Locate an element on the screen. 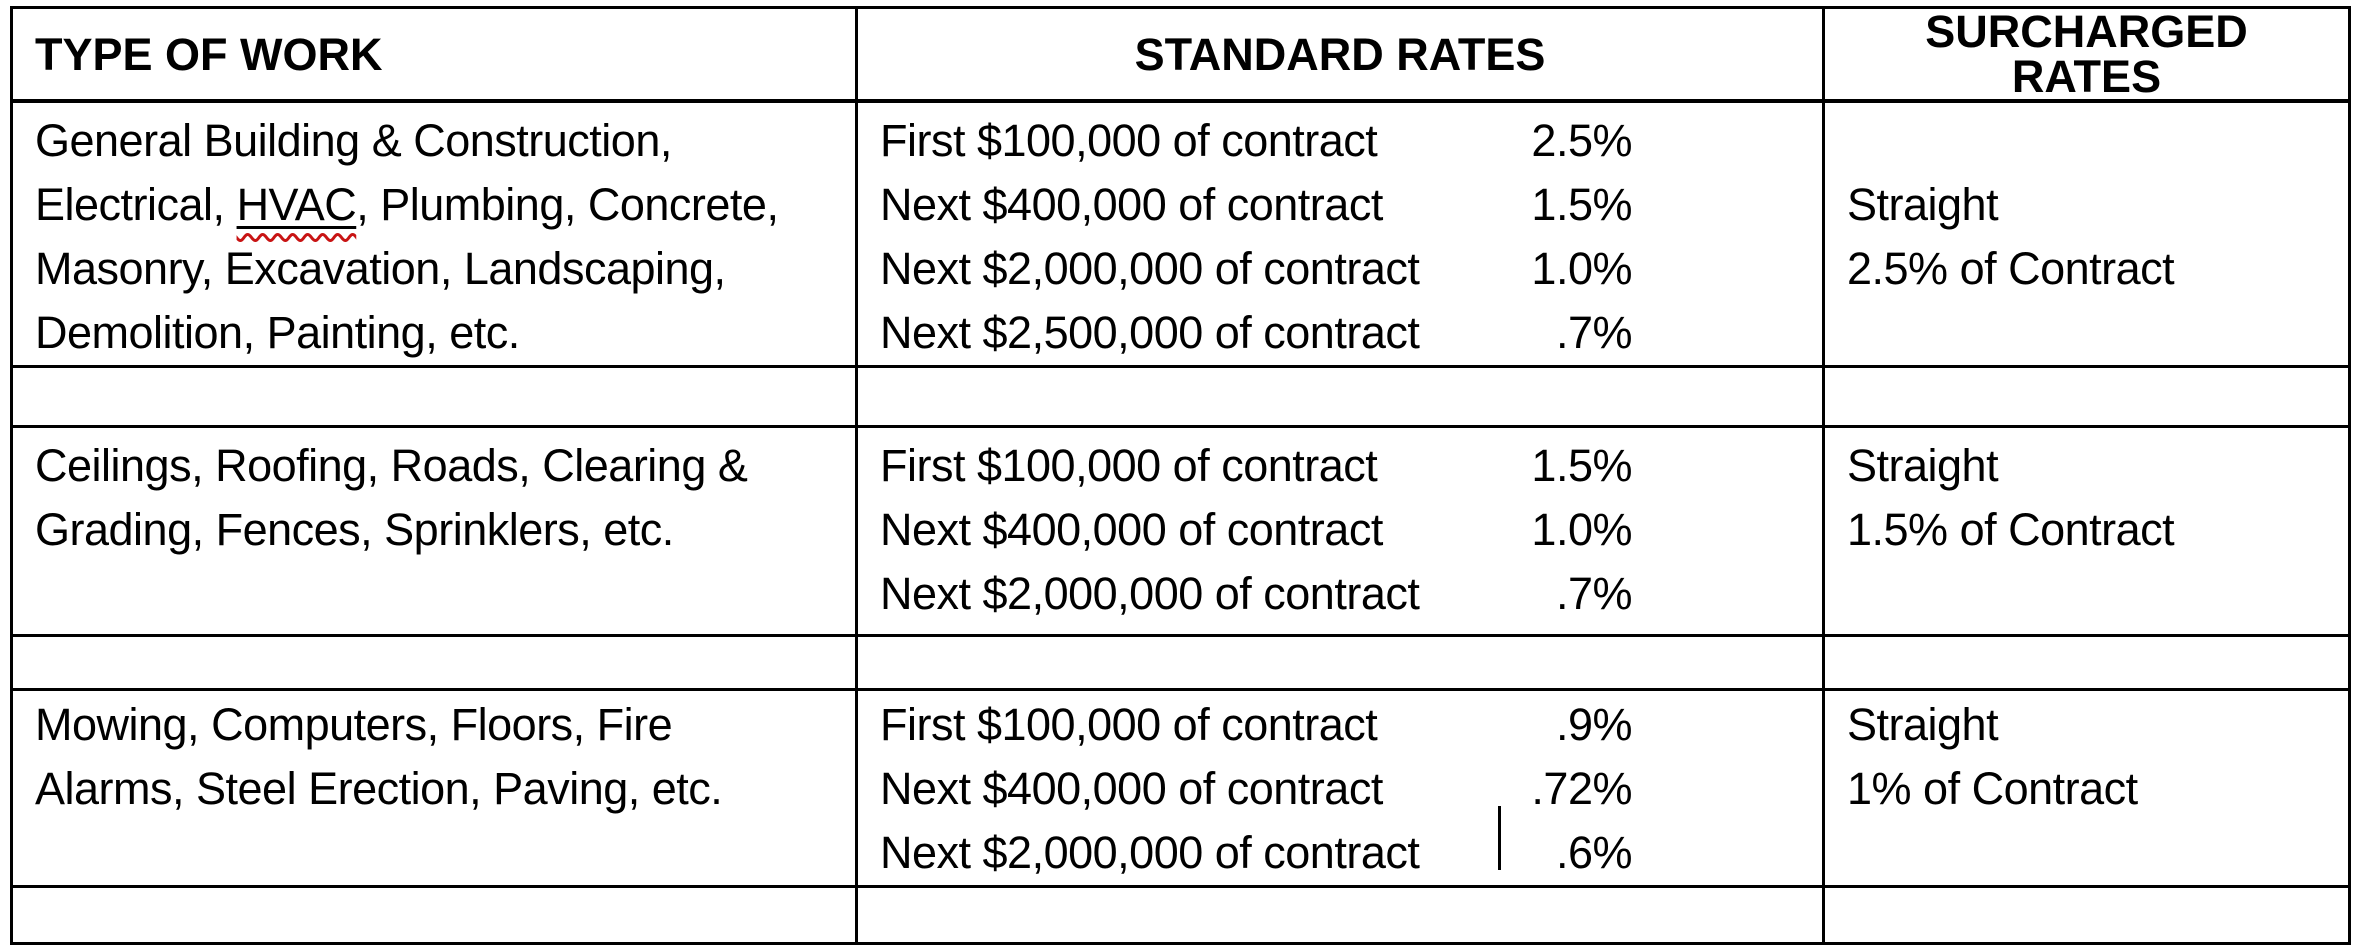 The height and width of the screenshot is (945, 2354). rate-line: First $100,000 of contract 1.5% is located at coordinates (1341, 466).